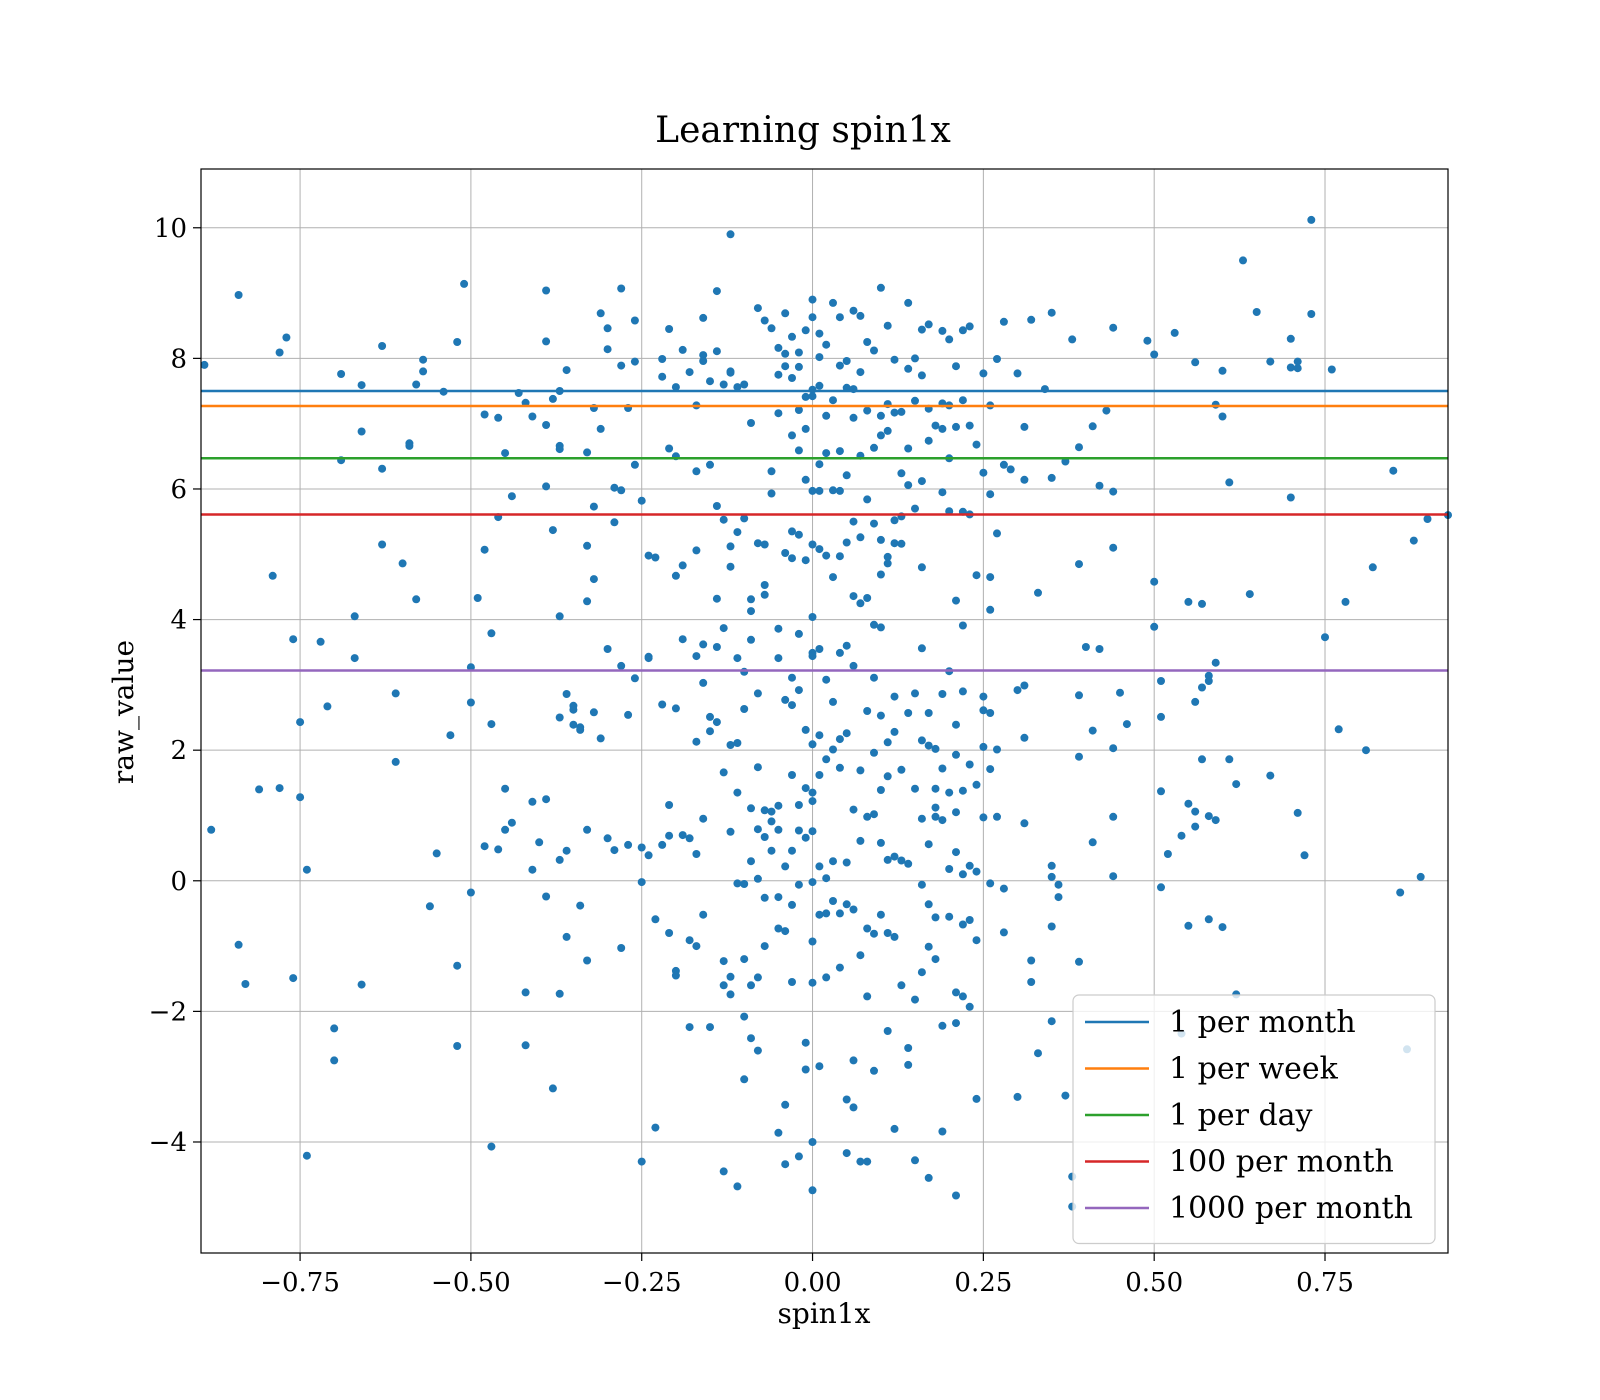 This screenshot has height=1400, width=1600. I want to click on y-tick-label: 2, so click(178, 751).